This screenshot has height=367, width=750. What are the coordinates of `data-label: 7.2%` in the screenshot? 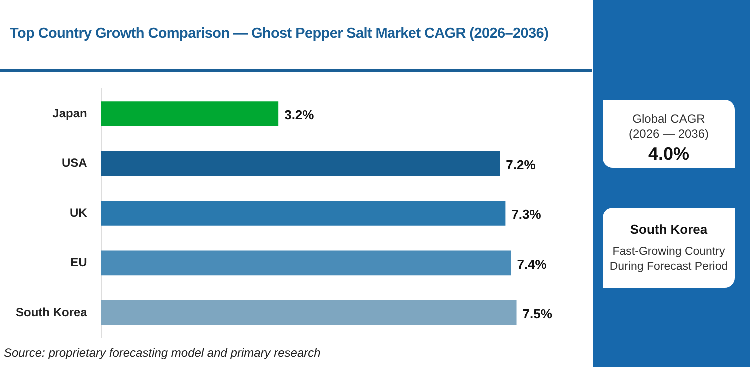 It's located at (521, 164).